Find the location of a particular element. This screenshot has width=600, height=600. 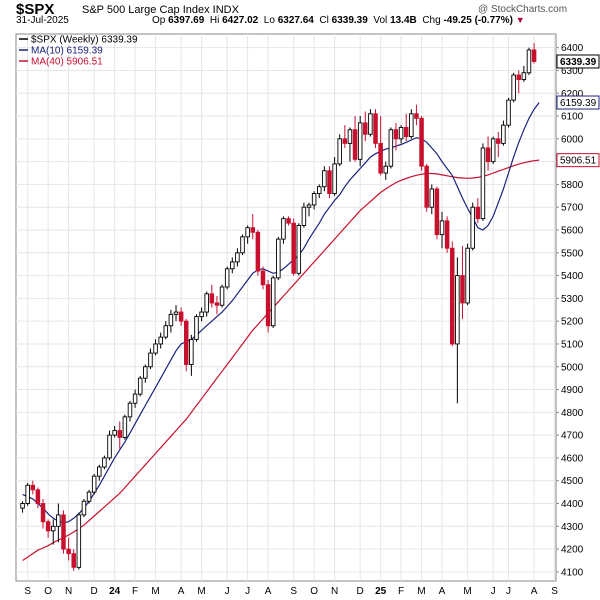

last-price-tag-box is located at coordinates (578, 61).